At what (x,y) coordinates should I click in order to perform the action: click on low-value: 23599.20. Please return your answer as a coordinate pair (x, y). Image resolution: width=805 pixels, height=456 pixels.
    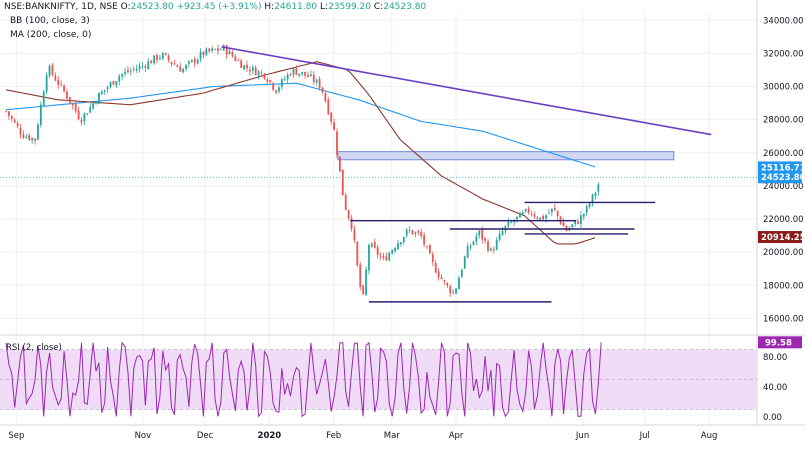
    Looking at the image, I should click on (350, 7).